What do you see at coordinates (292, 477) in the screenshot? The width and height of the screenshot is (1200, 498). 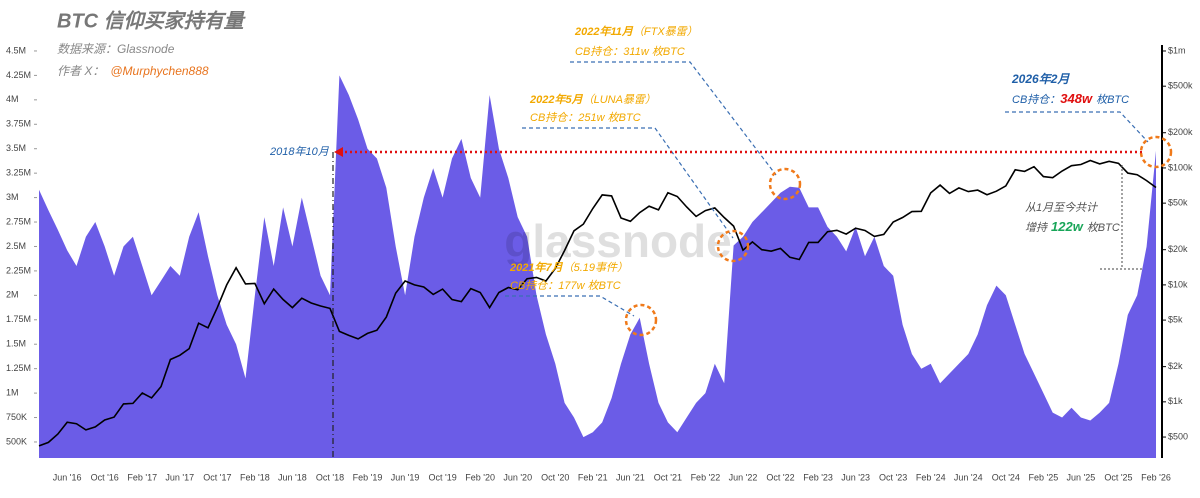 I see `x-tick-label: Jun '18` at bounding box center [292, 477].